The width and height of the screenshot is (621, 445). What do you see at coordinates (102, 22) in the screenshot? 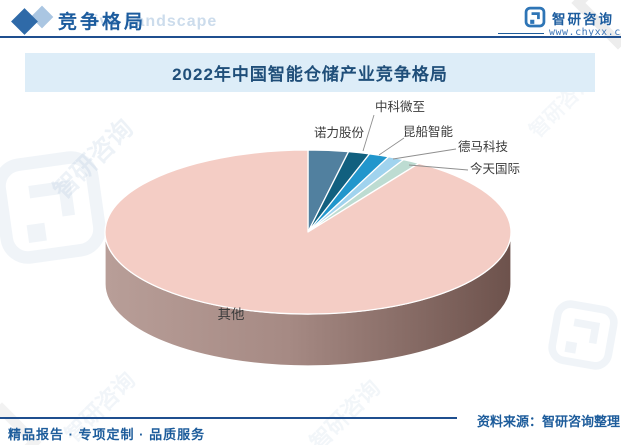
I see `page-title: 竞争格局` at bounding box center [102, 22].